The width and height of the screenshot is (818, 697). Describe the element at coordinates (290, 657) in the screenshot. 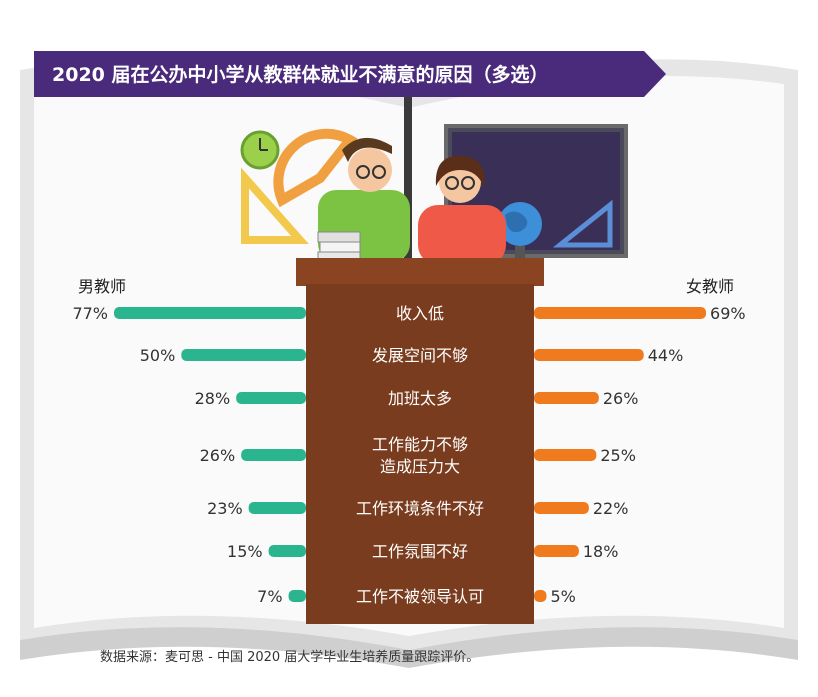

I see `source-note: 数据来源：麦可思 - 中国 2020 届大学毕业生培养质量跟踪评价。` at that location.